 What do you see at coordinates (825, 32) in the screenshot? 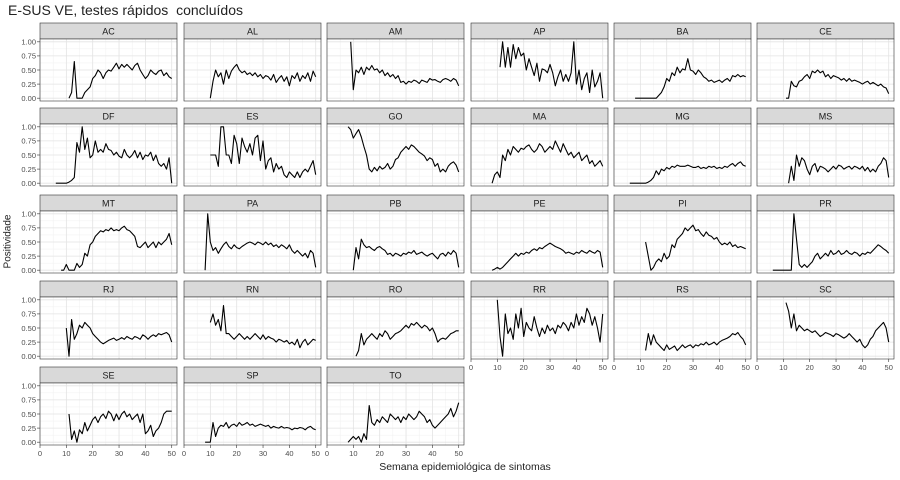
I see `facet-strip-label: CE` at bounding box center [825, 32].